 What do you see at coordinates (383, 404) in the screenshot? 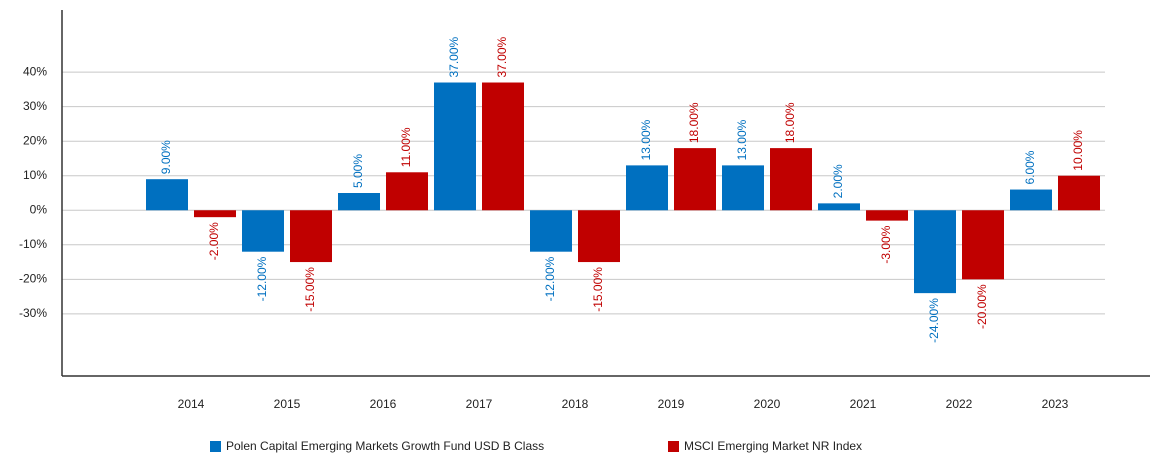
I see `x-tick-label: 2016` at bounding box center [383, 404].